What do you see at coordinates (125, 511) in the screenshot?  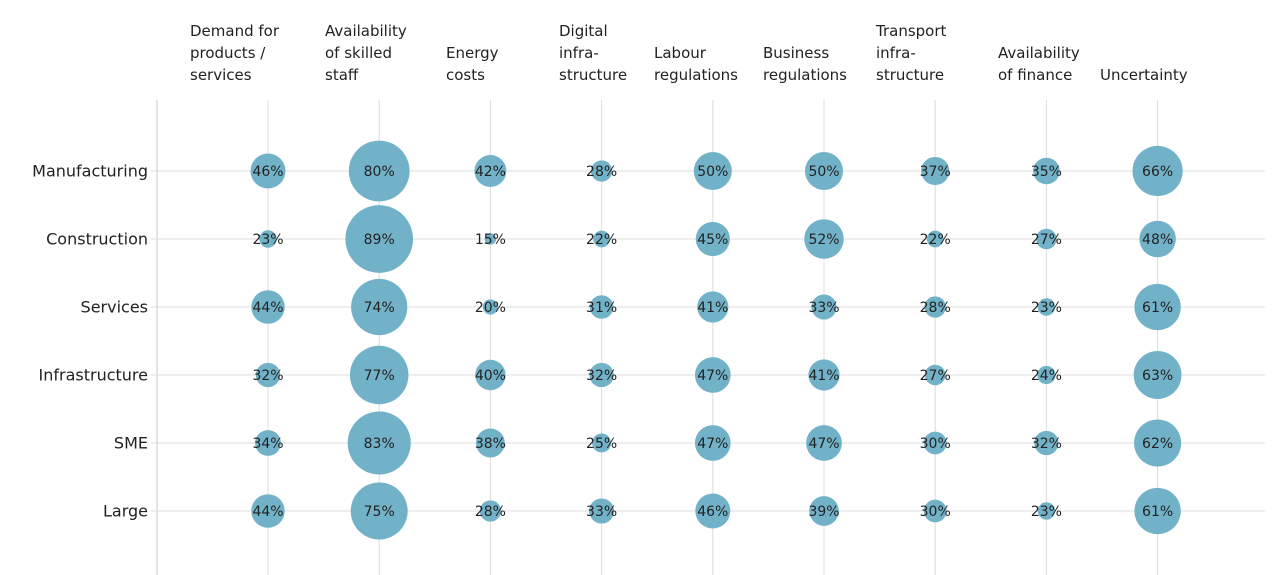 I see `row-label: Large` at bounding box center [125, 511].